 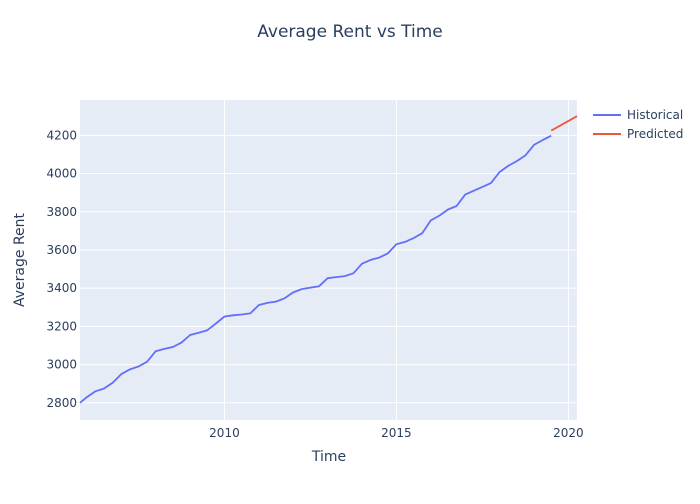 What do you see at coordinates (61, 135) in the screenshot?
I see `y-tick-label: 4200` at bounding box center [61, 135].